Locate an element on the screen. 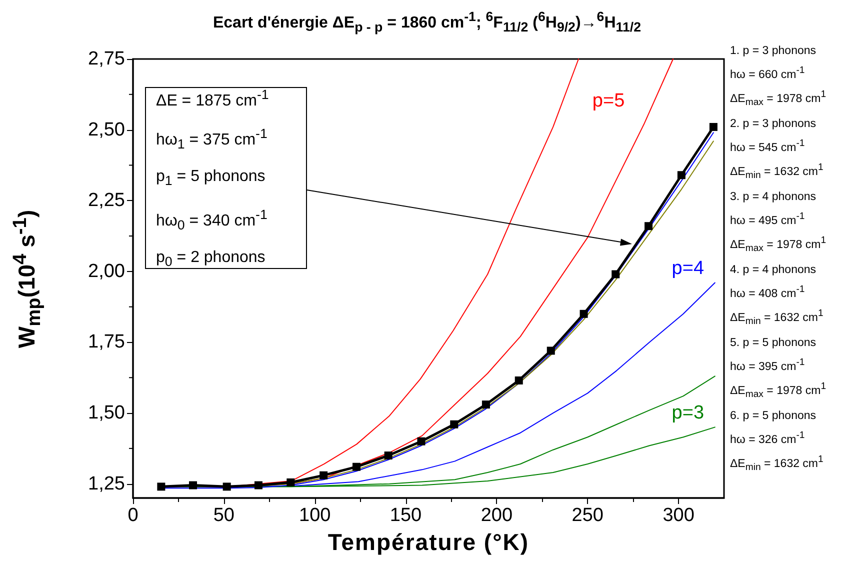  x-tick-label: 0 is located at coordinates (133, 515).